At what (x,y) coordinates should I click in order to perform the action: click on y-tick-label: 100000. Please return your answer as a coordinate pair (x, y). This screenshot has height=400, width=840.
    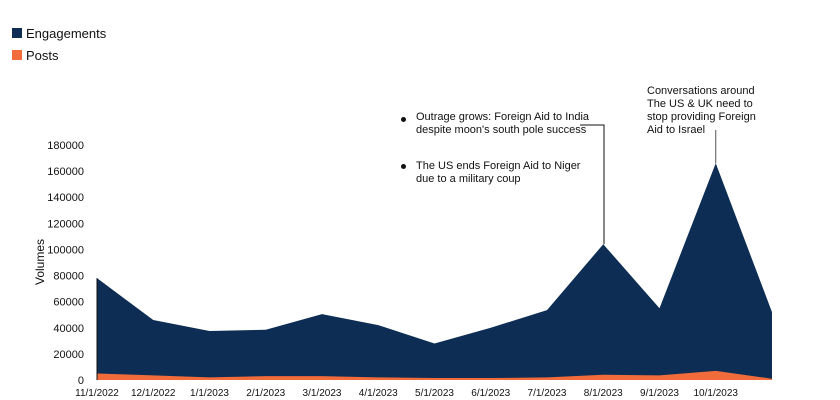
    Looking at the image, I should click on (65, 250).